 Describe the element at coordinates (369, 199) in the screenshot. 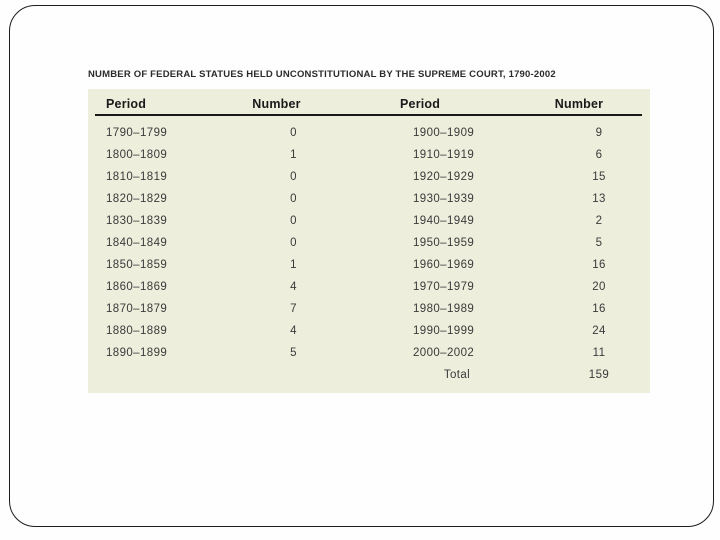

I see `table-row: 1820–1829 0 1930–1939 13` at that location.